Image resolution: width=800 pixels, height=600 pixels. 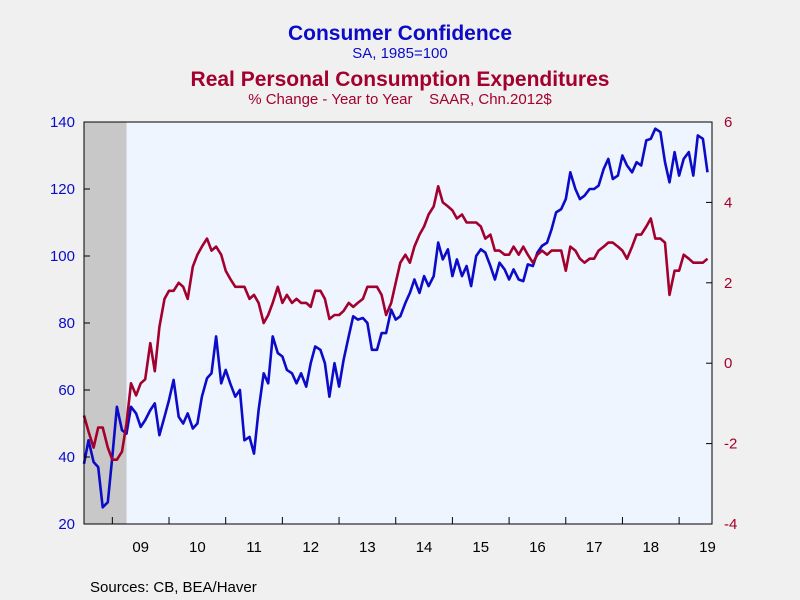 I want to click on x-axis-tick-label: 14, so click(x=424, y=547).